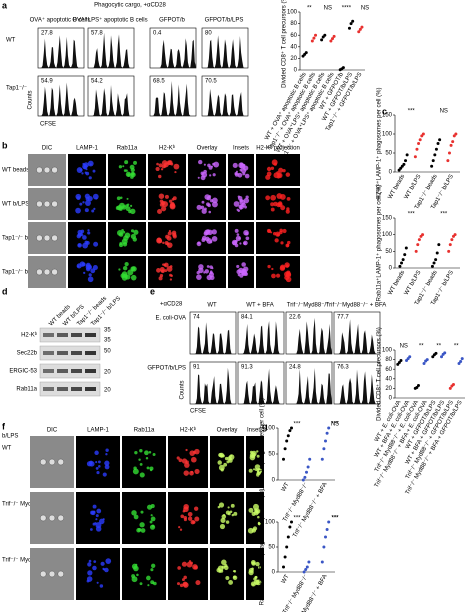 The width and height of the screenshot is (474, 612). I want to click on gate-value: 91, so click(196, 368).